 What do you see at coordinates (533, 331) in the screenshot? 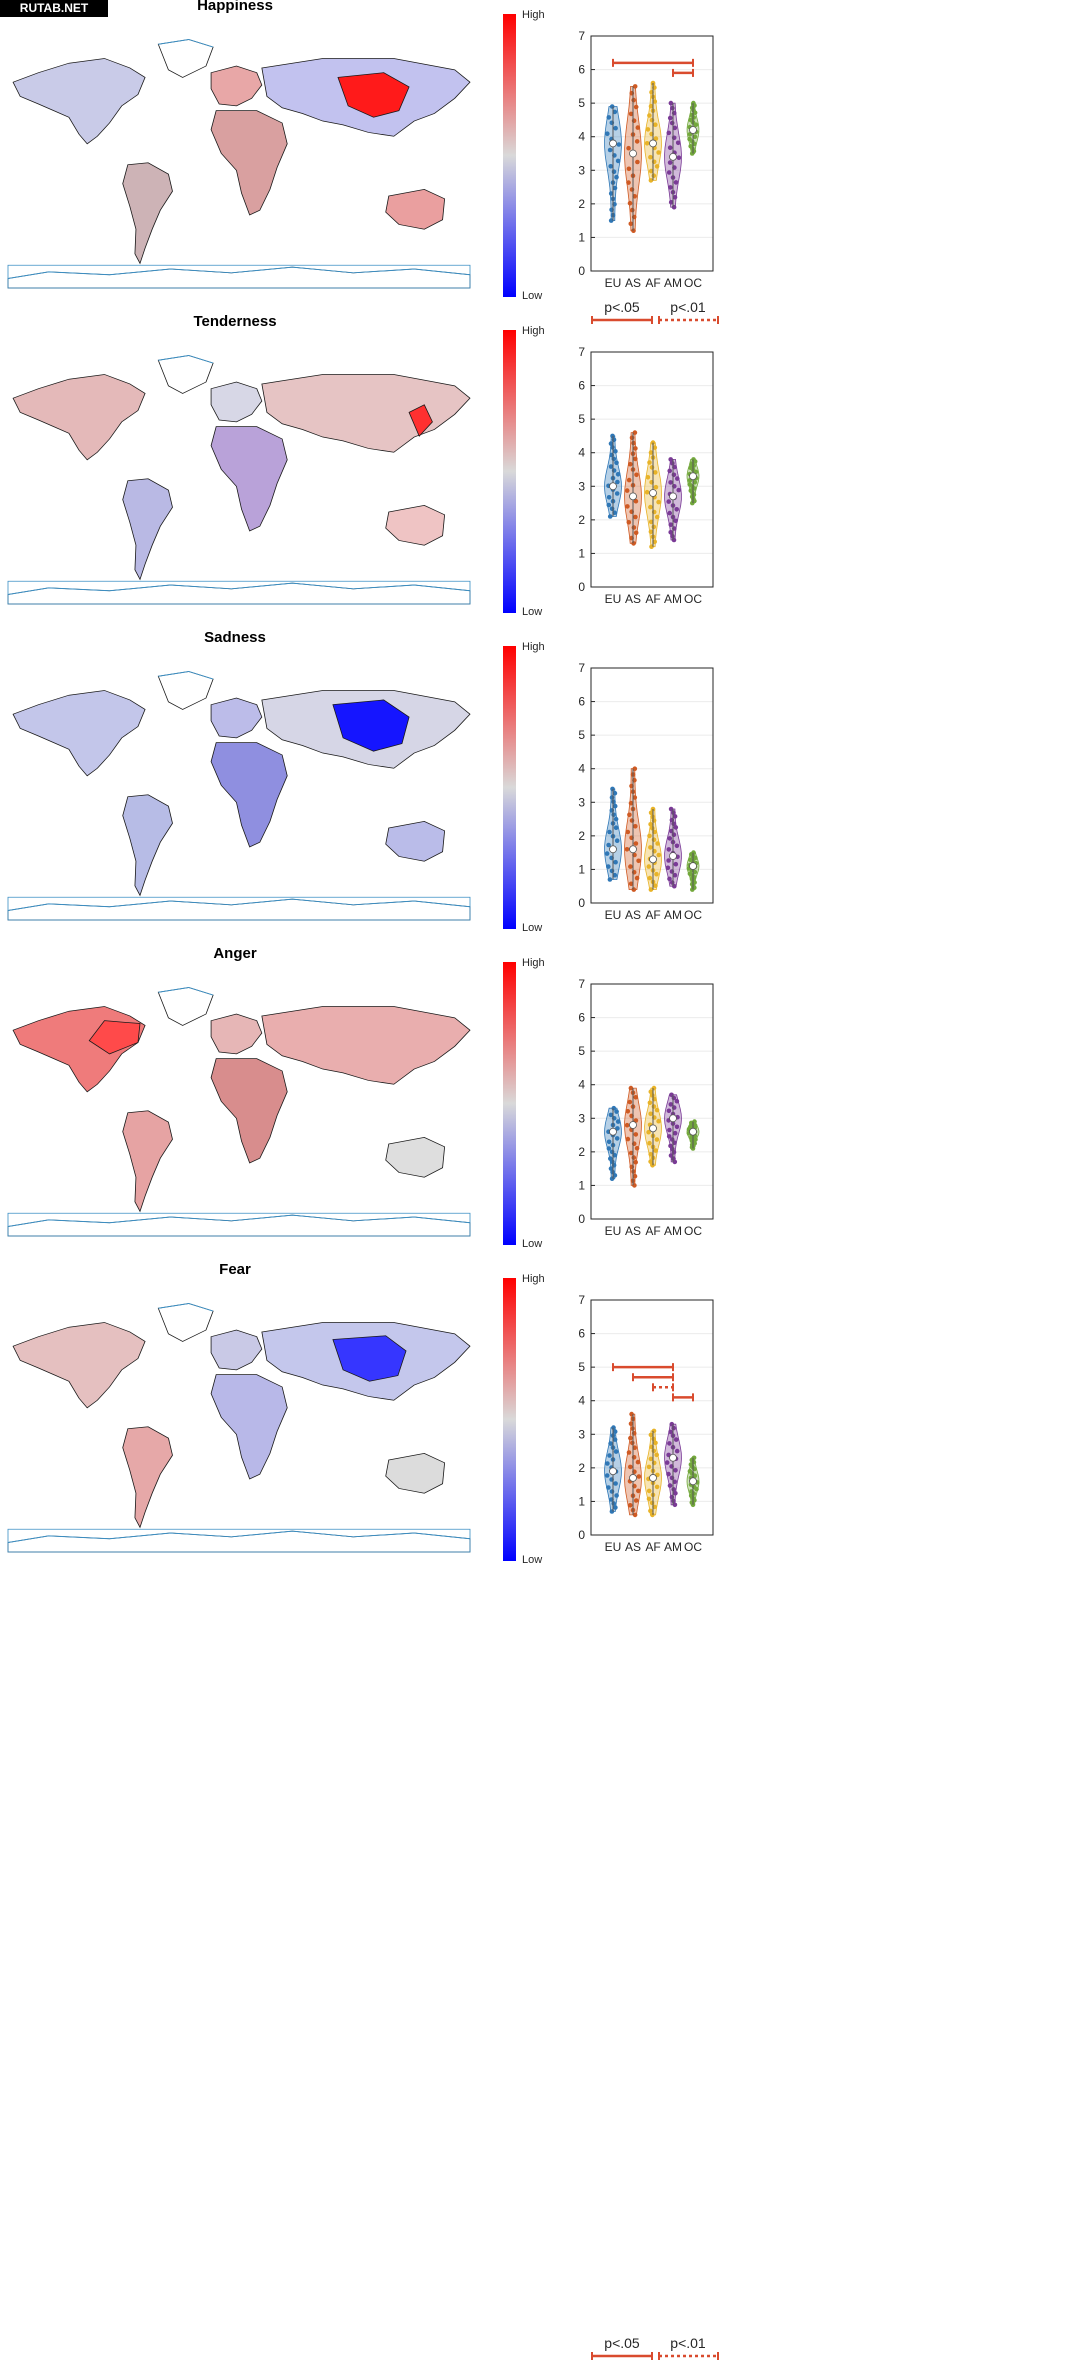
I see `colorbar-high-label: High` at bounding box center [533, 331].